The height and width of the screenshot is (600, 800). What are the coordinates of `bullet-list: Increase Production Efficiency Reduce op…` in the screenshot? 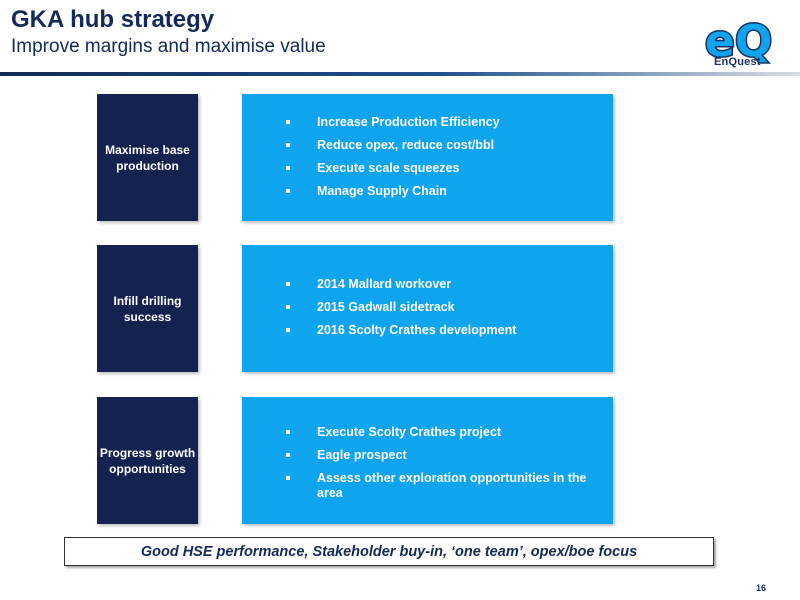 It's located at (439, 161).